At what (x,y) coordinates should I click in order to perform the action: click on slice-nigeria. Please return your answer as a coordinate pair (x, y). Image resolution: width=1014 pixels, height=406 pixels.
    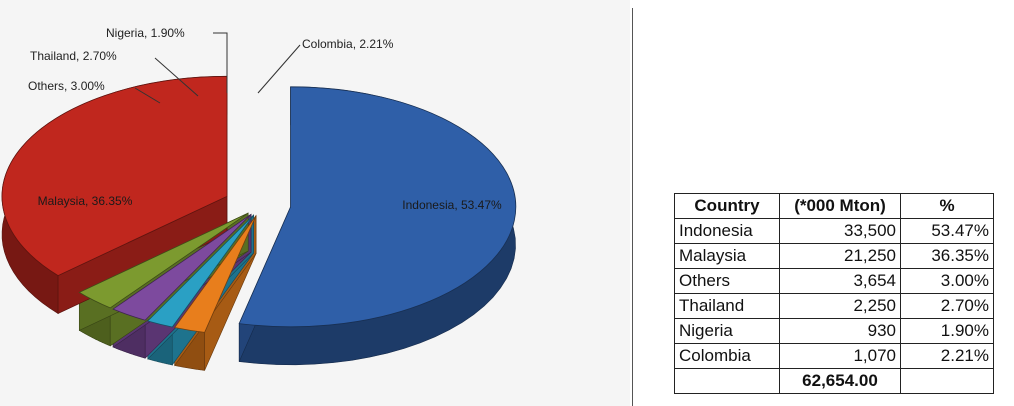
    Looking at the image, I should click on (200, 271).